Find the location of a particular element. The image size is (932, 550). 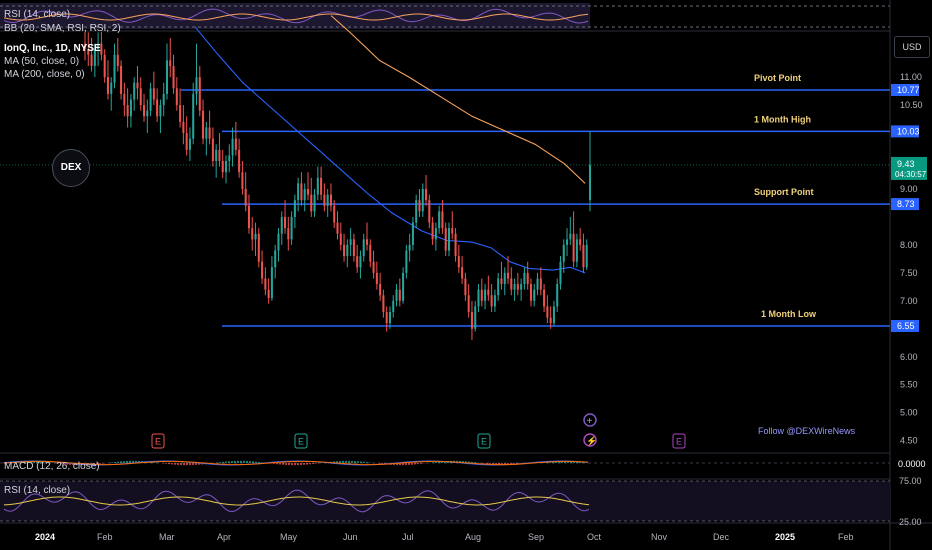

rsi-legend: RSI (14, close) is located at coordinates (37, 490).